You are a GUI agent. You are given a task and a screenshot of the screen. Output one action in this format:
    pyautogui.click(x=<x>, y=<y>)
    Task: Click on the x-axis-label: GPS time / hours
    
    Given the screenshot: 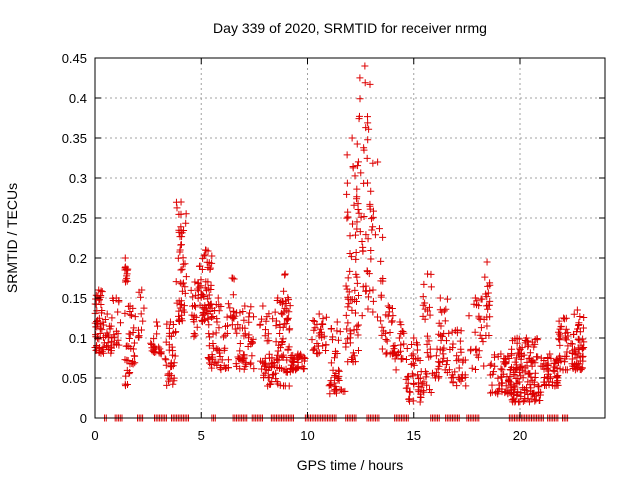 What is the action you would take?
    pyautogui.click(x=350, y=465)
    